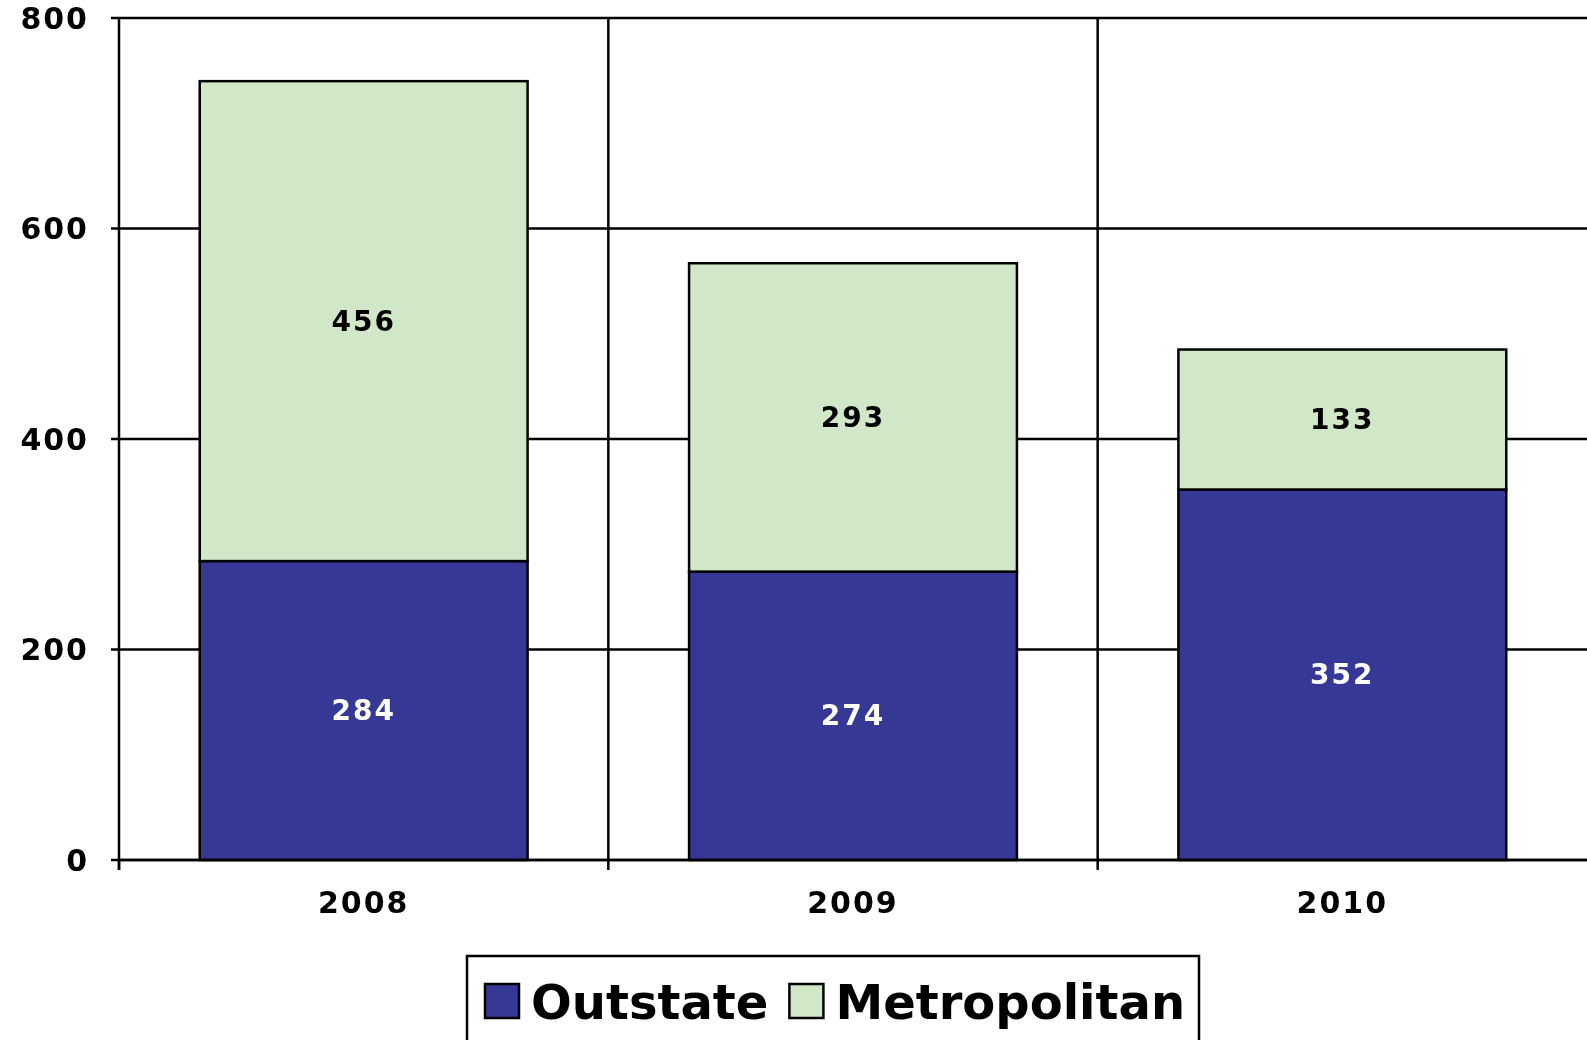 The width and height of the screenshot is (1587, 1040). I want to click on data-label: 293, so click(853, 417).